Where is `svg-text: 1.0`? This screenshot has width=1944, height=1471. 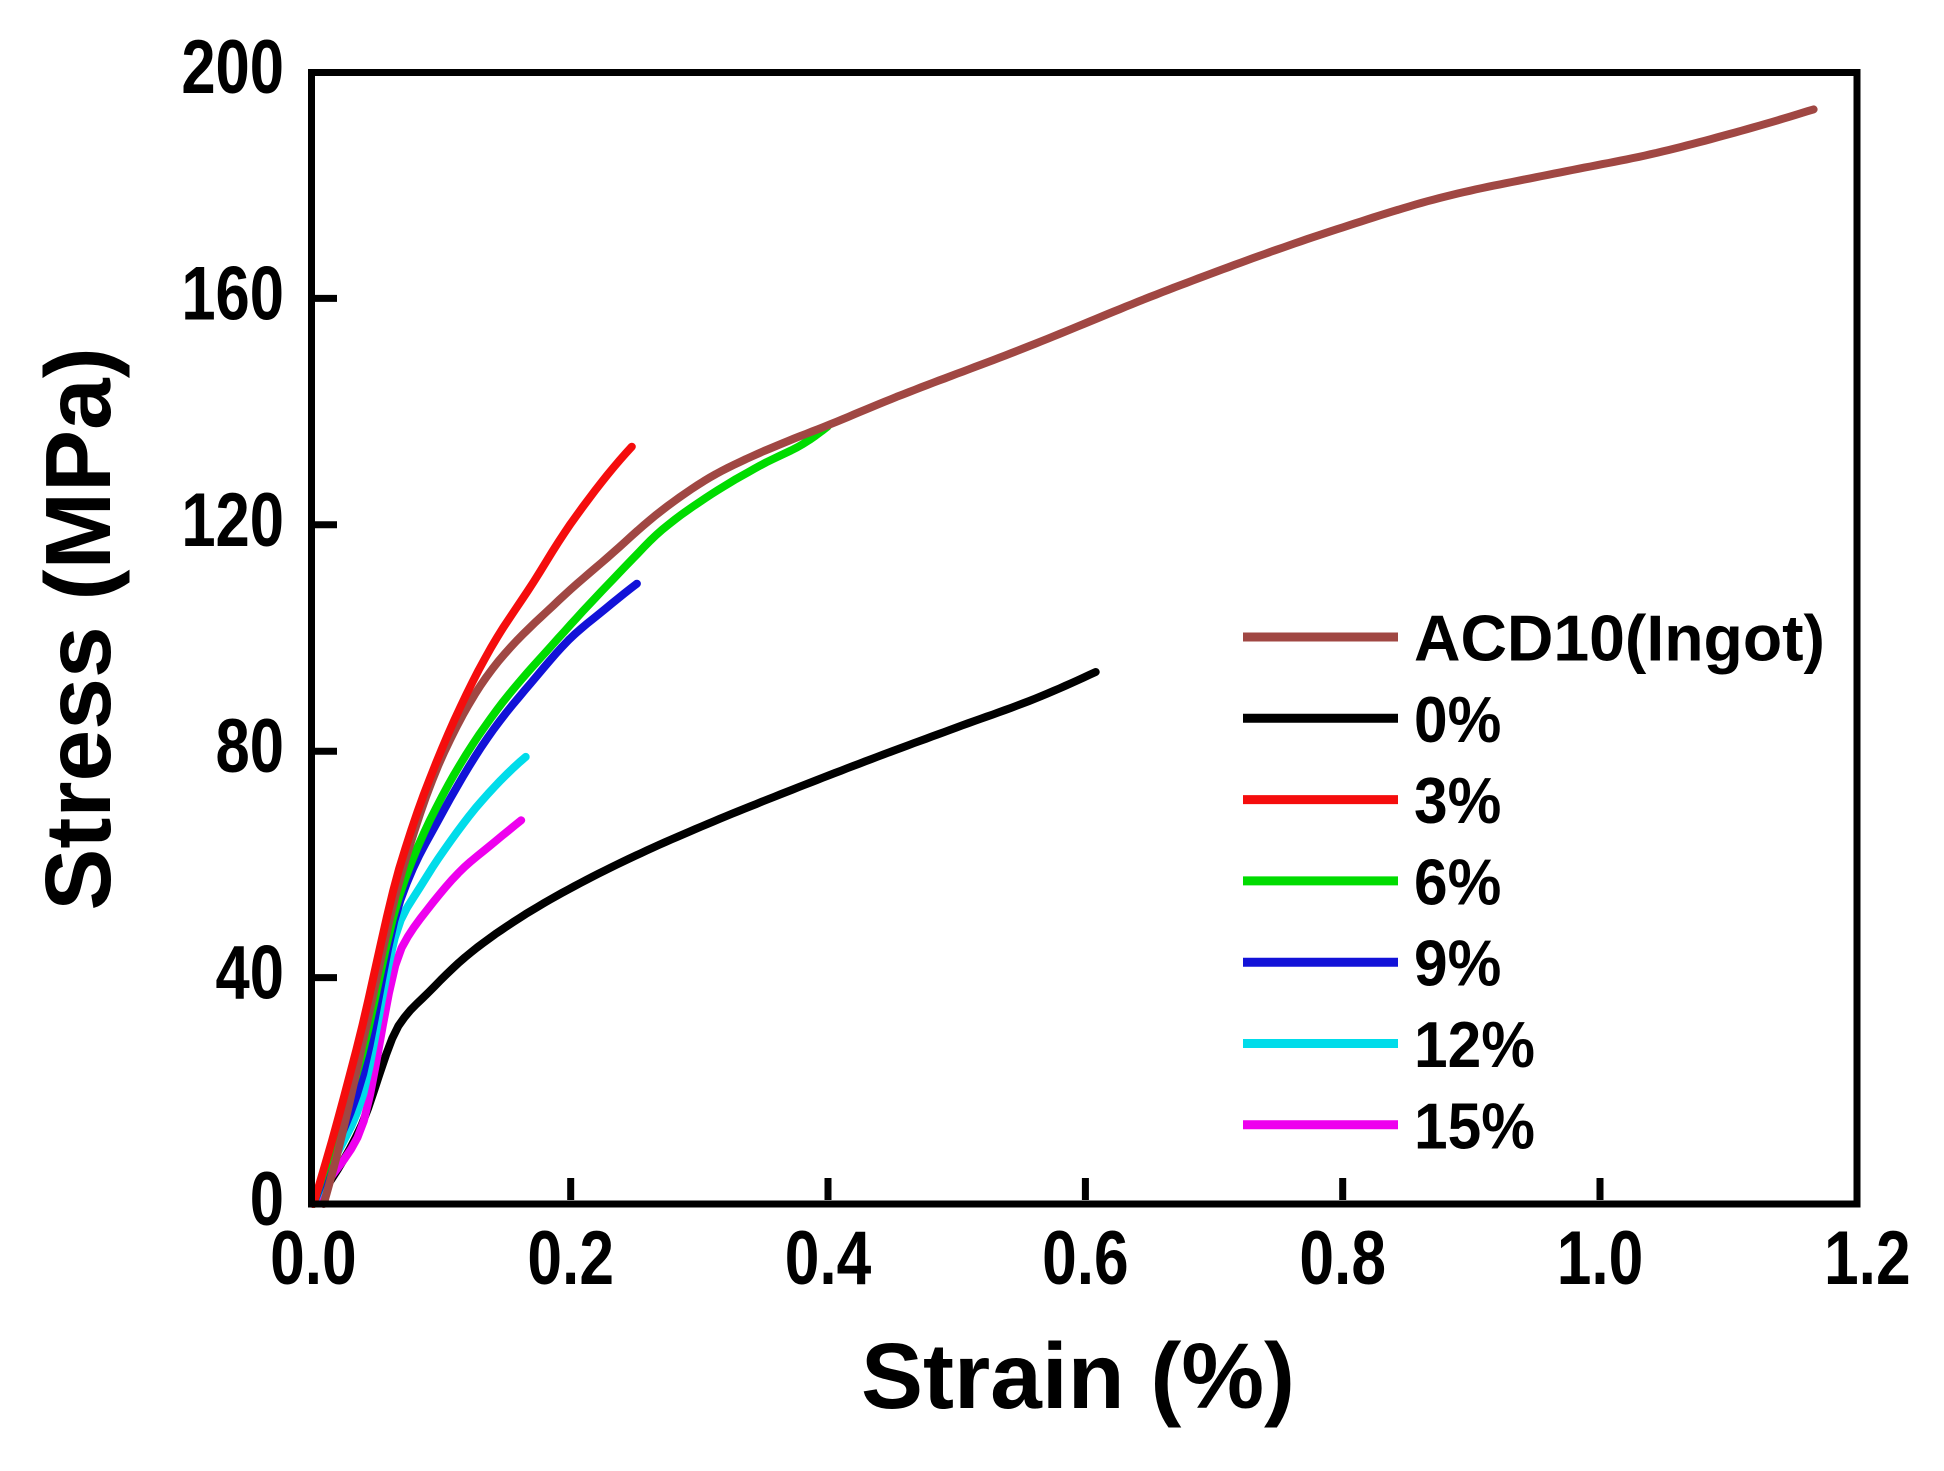
svg-text: 1.0 is located at coordinates (1600, 1257).